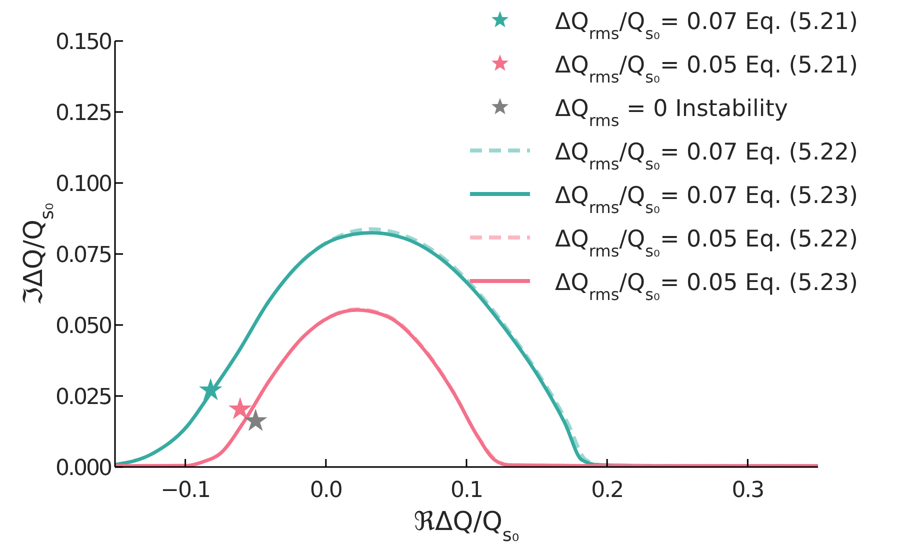 The height and width of the screenshot is (544, 906). I want to click on legend-label: ΔQ$_{rms}$/Q$_{s₀}$= 0.05 Eq. (5.21), so click(706, 69).